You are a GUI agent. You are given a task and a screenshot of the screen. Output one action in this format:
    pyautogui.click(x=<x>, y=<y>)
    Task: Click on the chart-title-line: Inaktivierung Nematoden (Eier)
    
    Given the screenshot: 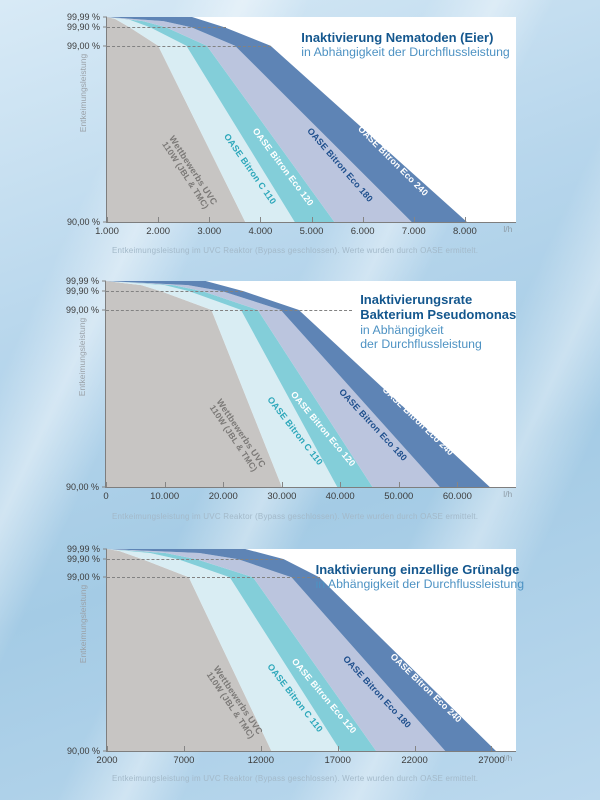 What is the action you would take?
    pyautogui.click(x=397, y=37)
    